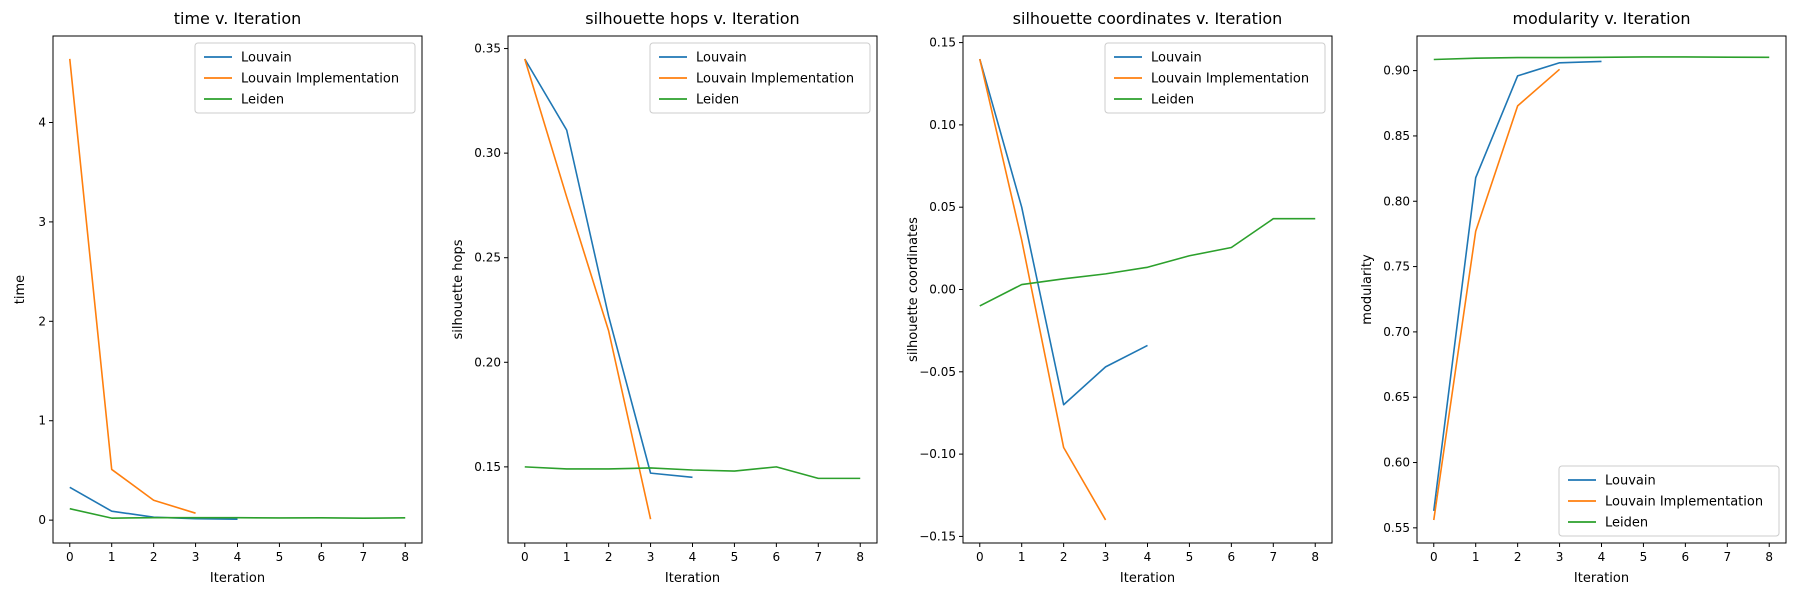 This screenshot has height=600, width=1800. Describe the element at coordinates (942, 290) in the screenshot. I see `y-tick-label: 0.00` at that location.